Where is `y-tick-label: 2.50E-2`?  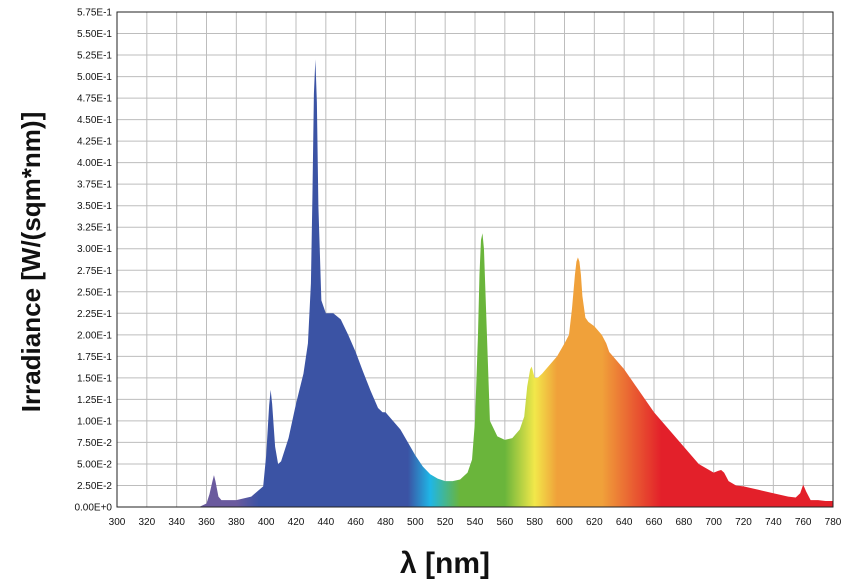
y-tick-label: 2.50E-2 is located at coordinates (94, 486).